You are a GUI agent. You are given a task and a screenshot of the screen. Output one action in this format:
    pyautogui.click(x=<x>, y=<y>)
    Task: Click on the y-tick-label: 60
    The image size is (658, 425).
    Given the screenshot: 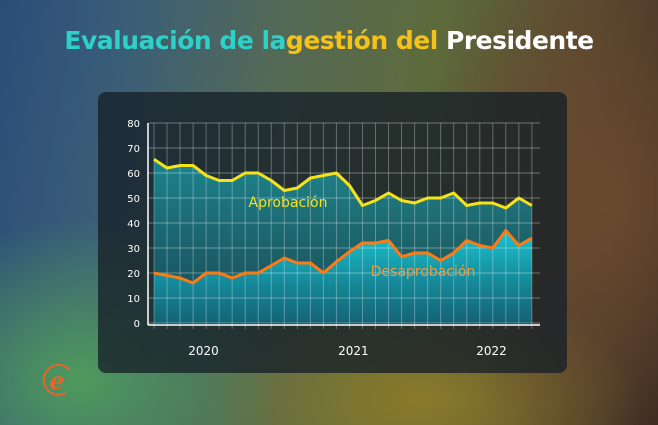 What is the action you would take?
    pyautogui.click(x=133, y=174)
    